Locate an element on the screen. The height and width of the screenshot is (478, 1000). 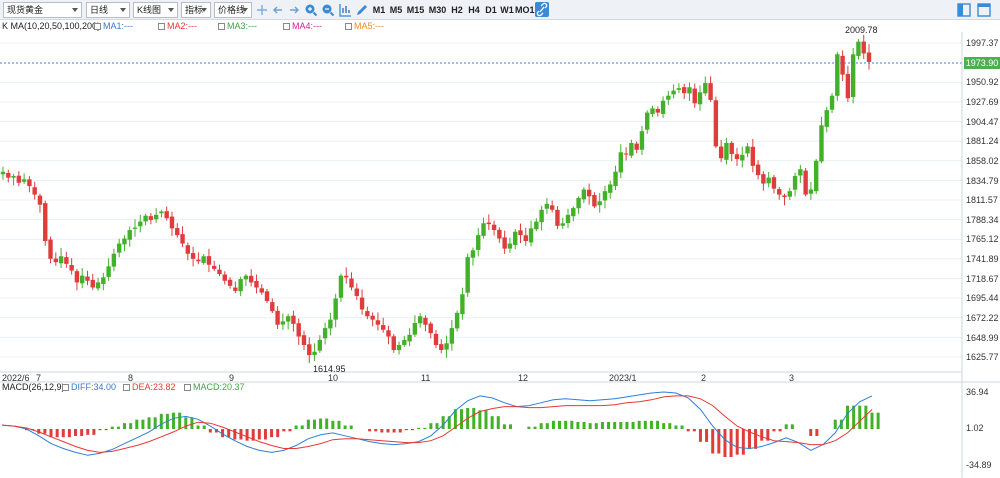
period-select: 日线 is located at coordinates (108, 10).